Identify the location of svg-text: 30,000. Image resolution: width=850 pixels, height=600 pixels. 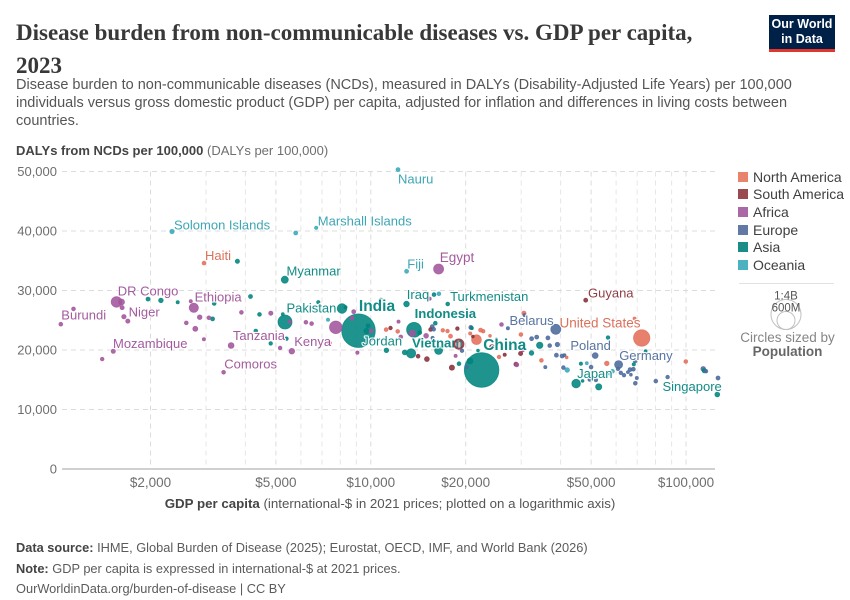
(37, 290).